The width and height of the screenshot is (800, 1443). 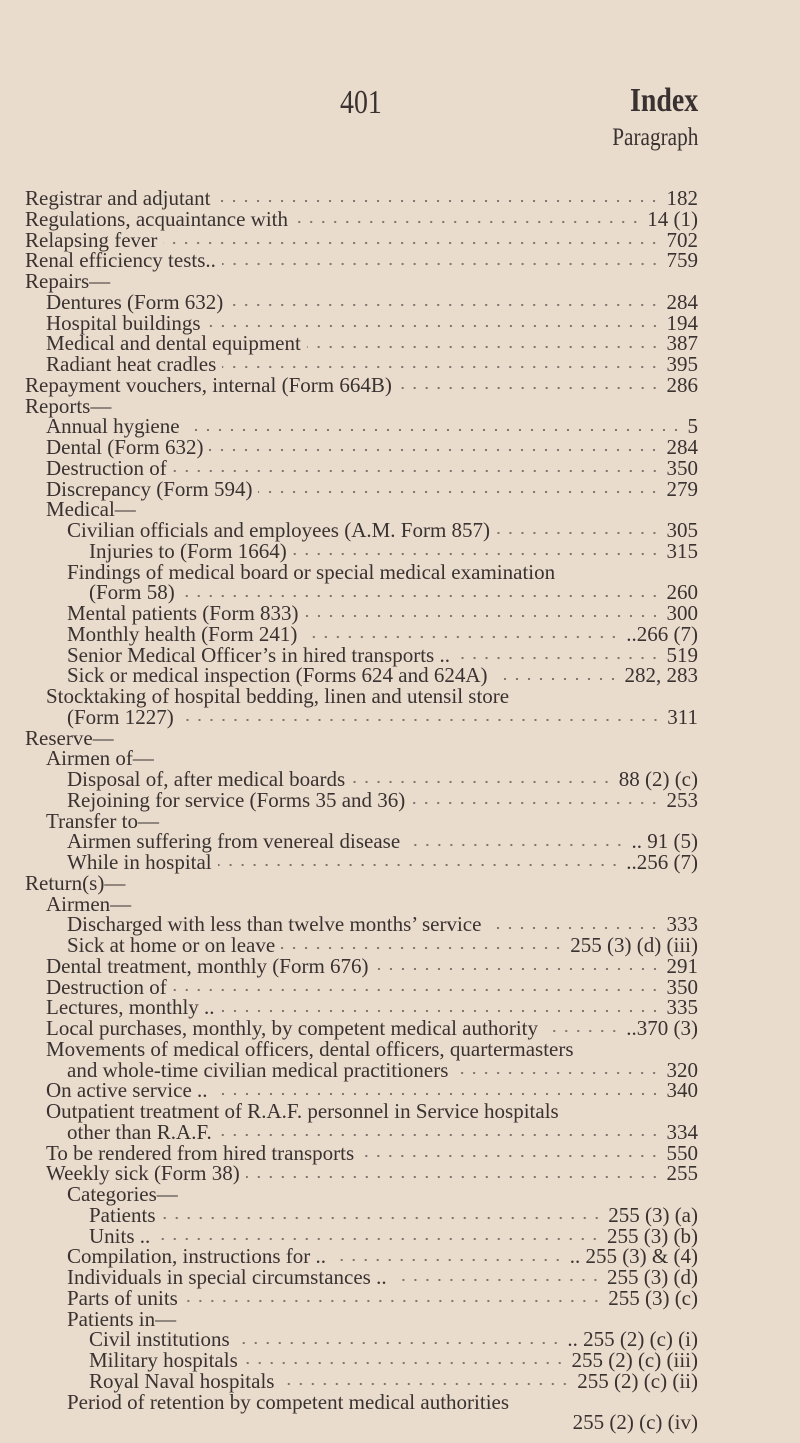 I want to click on entry-text: Medical and dental equipment, so click(x=173, y=343).